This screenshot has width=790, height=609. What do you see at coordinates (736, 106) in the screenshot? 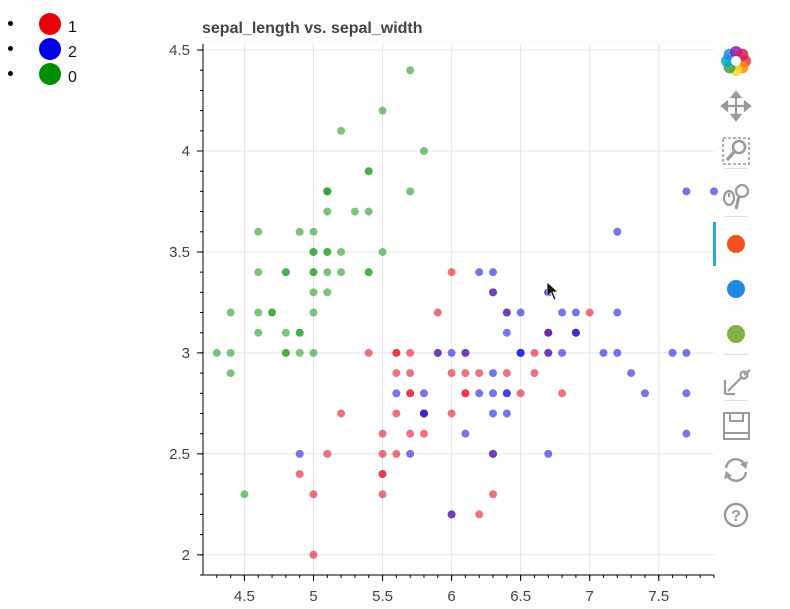
I see `pan-tool-icon` at bounding box center [736, 106].